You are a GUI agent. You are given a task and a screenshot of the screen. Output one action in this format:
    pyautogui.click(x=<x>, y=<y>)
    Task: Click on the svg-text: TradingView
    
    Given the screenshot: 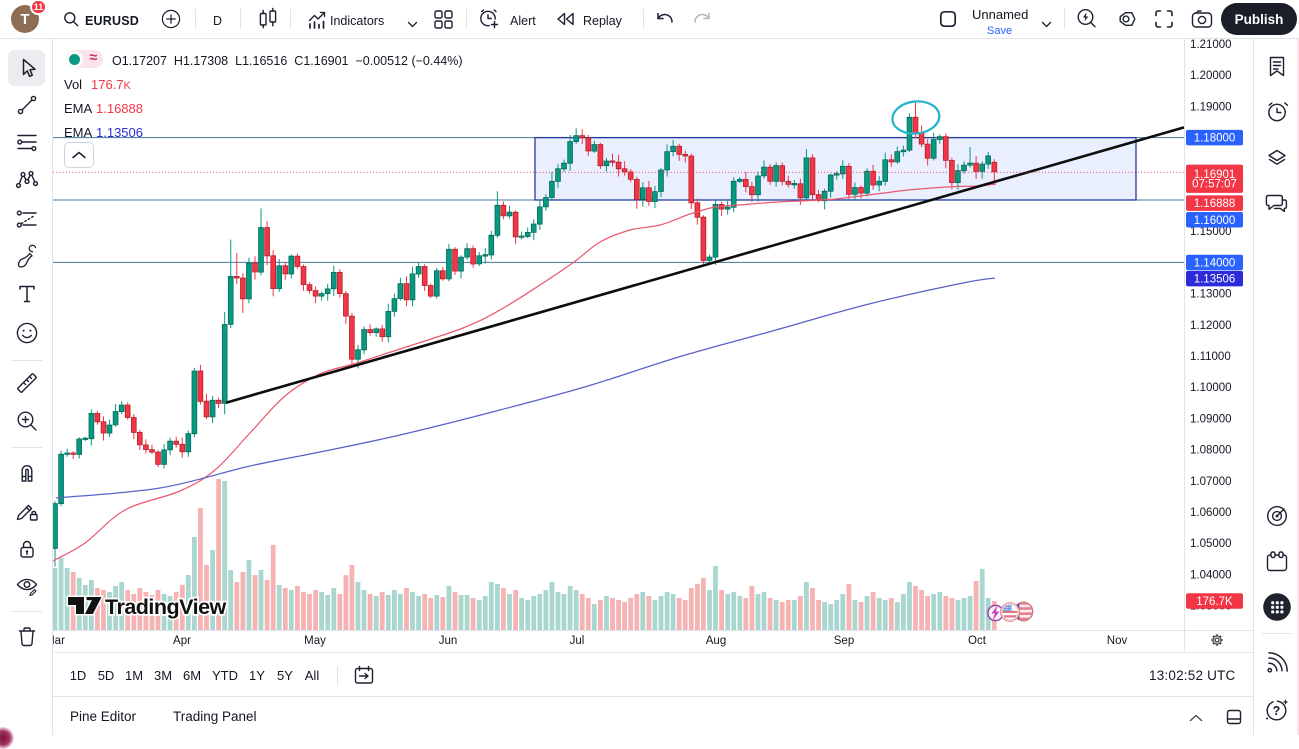 What is the action you would take?
    pyautogui.click(x=166, y=607)
    